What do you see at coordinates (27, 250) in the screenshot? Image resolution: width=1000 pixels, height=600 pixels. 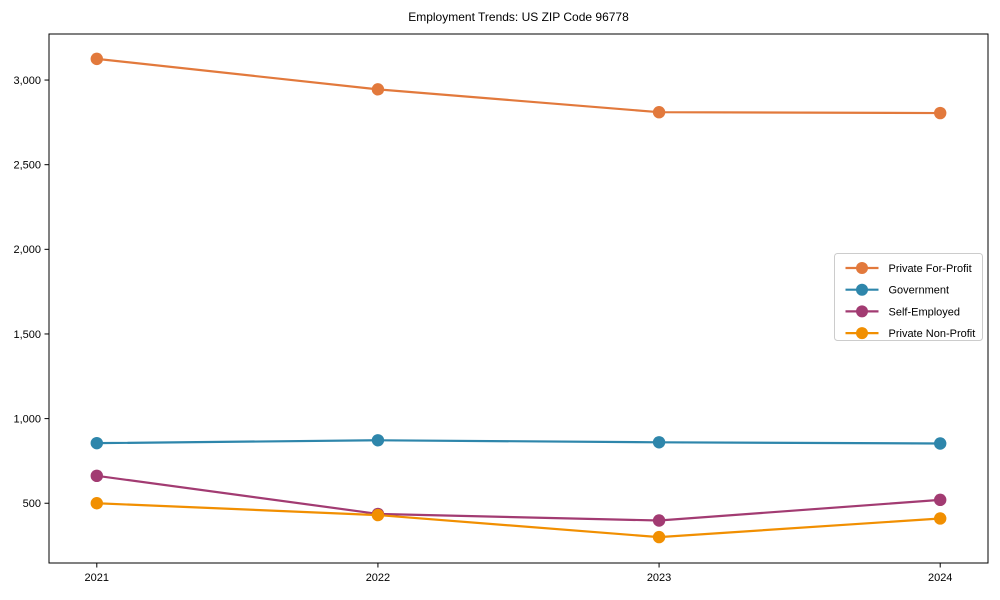 I see `y-tick-label: 2,000` at bounding box center [27, 250].